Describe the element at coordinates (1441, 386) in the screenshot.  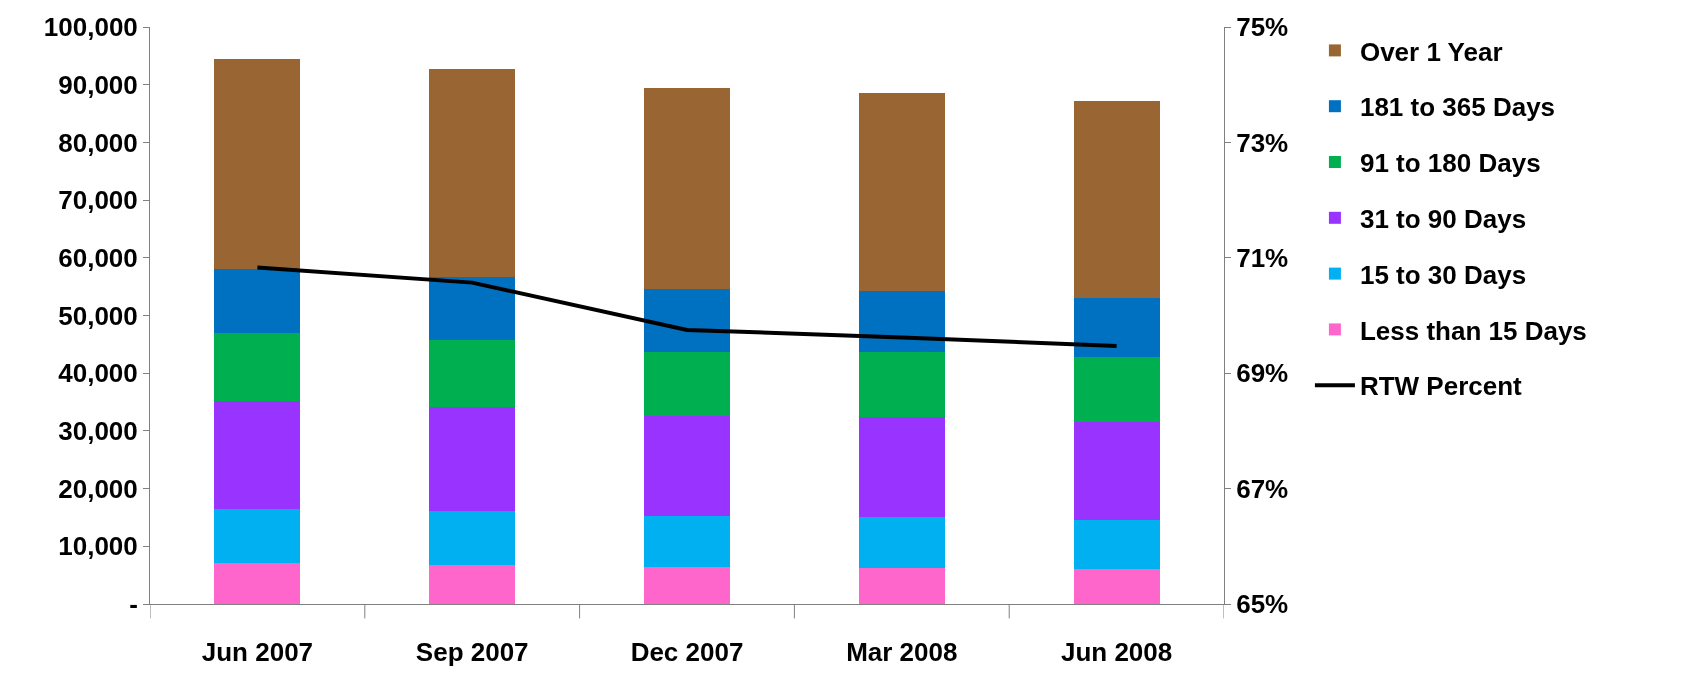
I see `legend-label: RTW Percent` at that location.